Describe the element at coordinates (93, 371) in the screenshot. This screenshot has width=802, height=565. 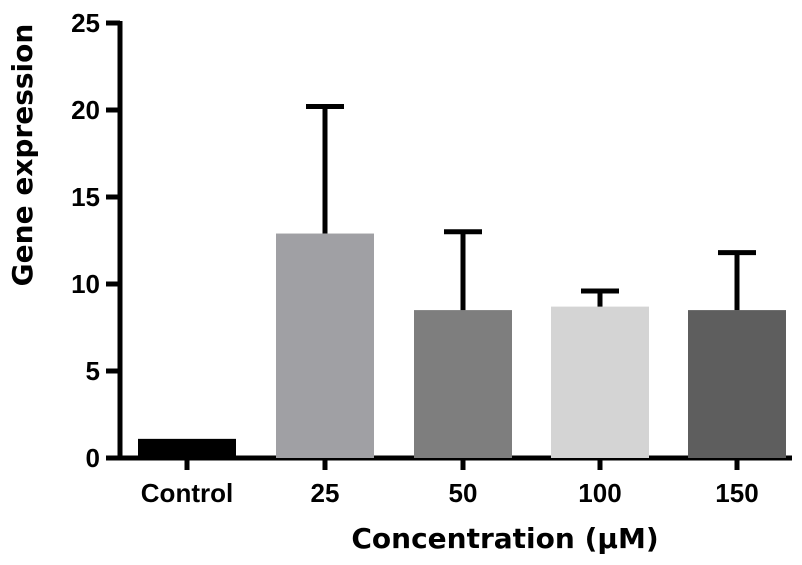
I see `y-tick-label: 5` at that location.